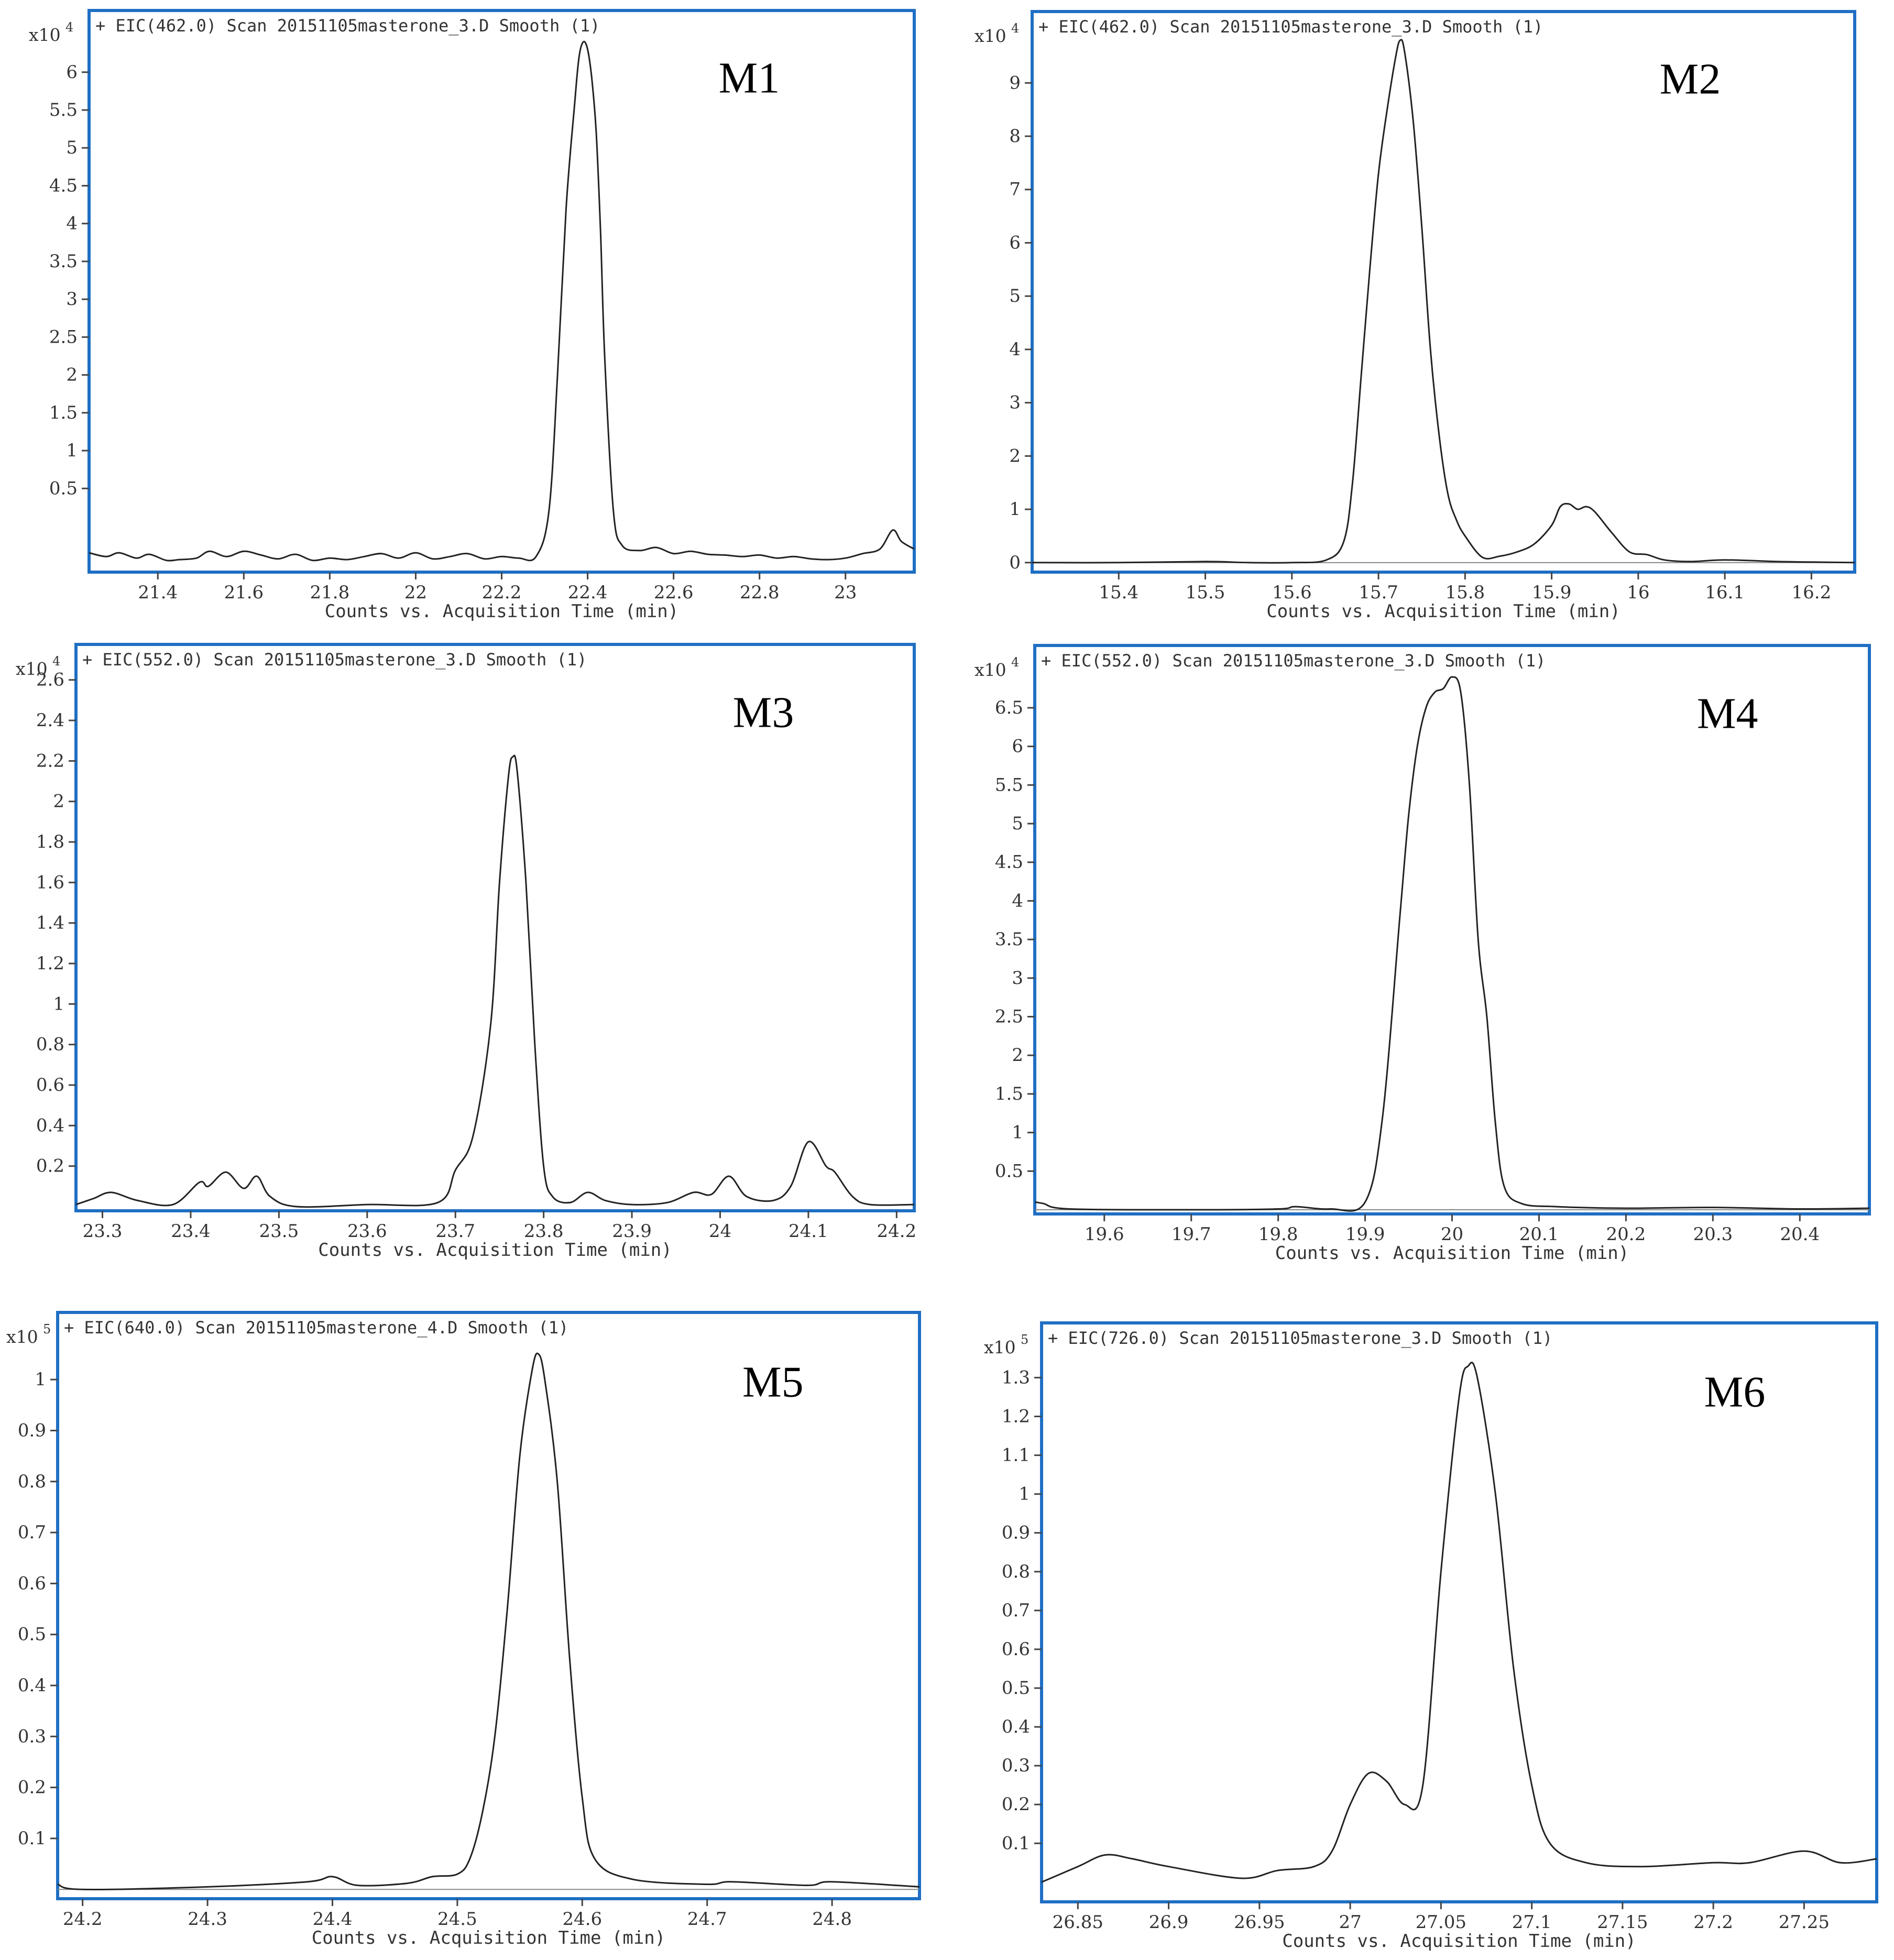 The image size is (1894, 1960). What do you see at coordinates (502, 593) in the screenshot?
I see `x-tick-label: 22.2` at bounding box center [502, 593].